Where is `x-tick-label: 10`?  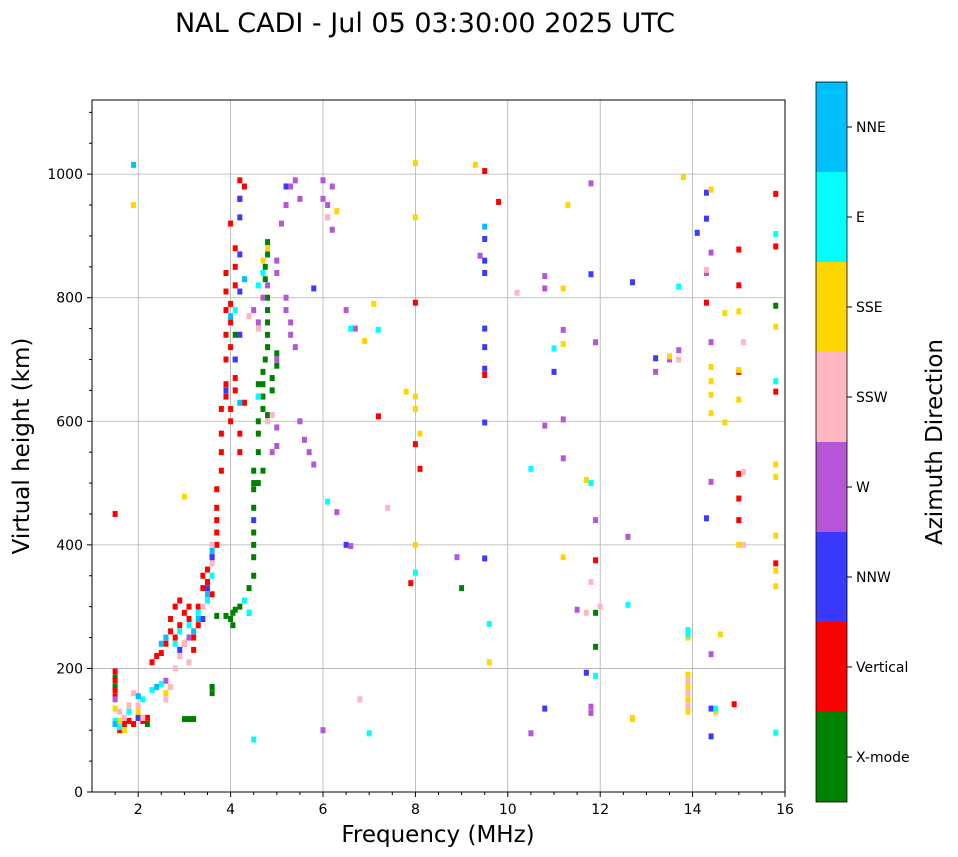
x-tick-label: 10 is located at coordinates (508, 810).